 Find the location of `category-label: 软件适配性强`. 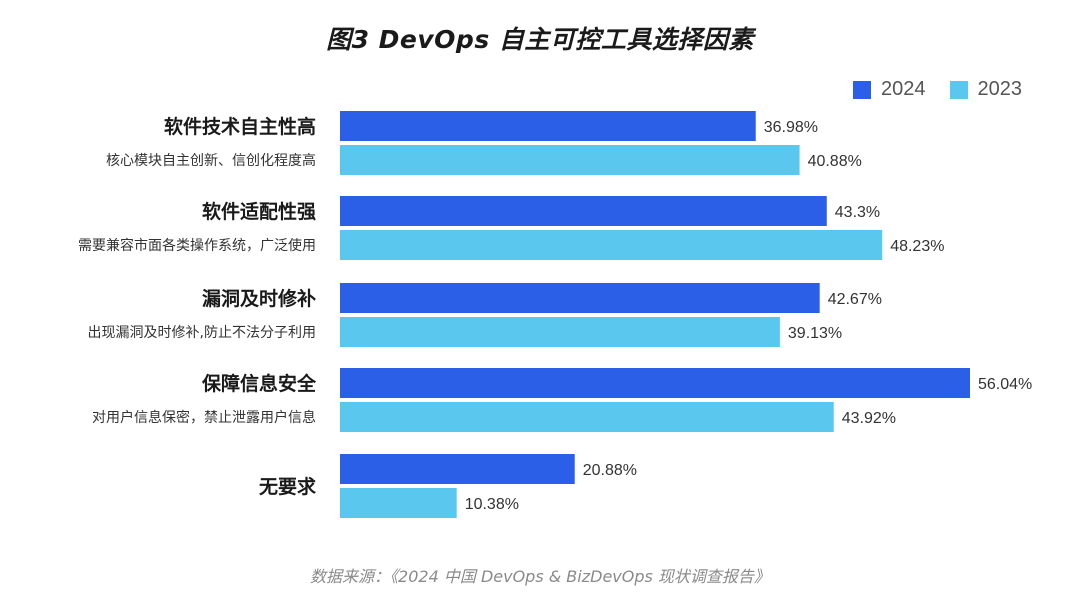

category-label: 软件适配性强 is located at coordinates (259, 211).